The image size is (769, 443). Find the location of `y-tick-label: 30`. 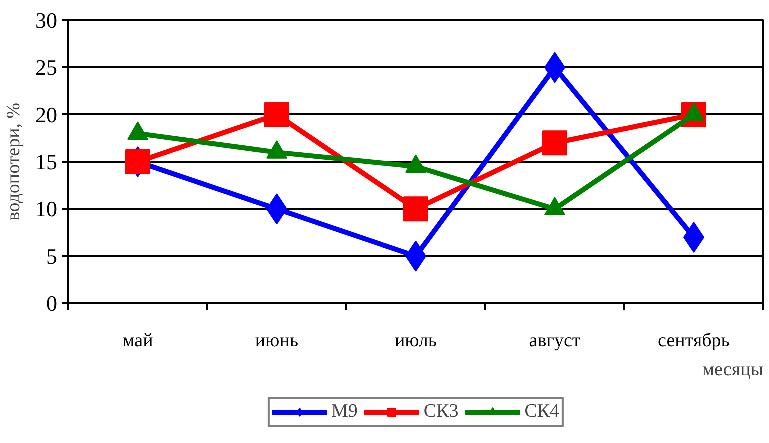

y-tick-label: 30 is located at coordinates (47, 20).